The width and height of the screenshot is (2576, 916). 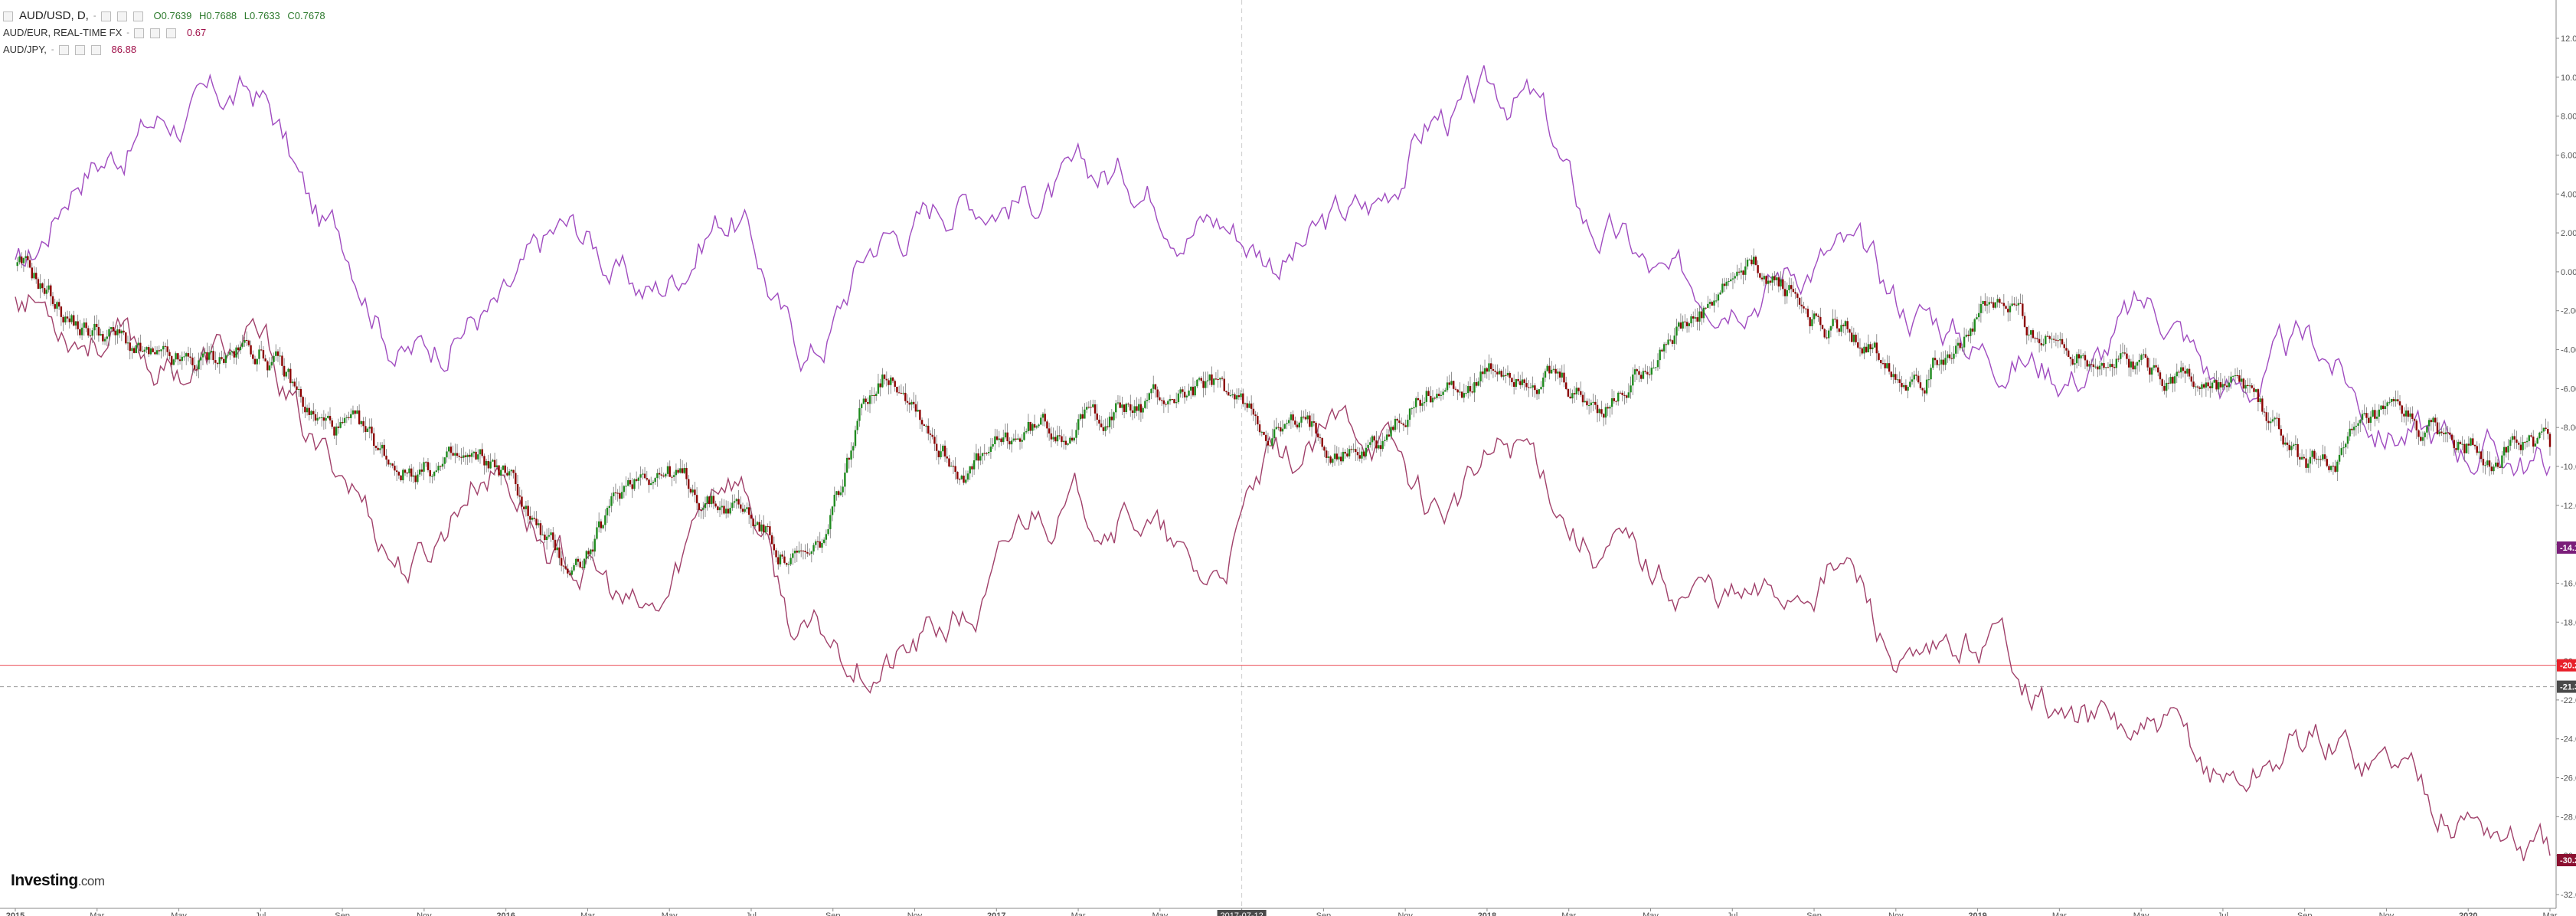 I want to click on y-tick-label: 12.00%, so click(x=2568, y=39).